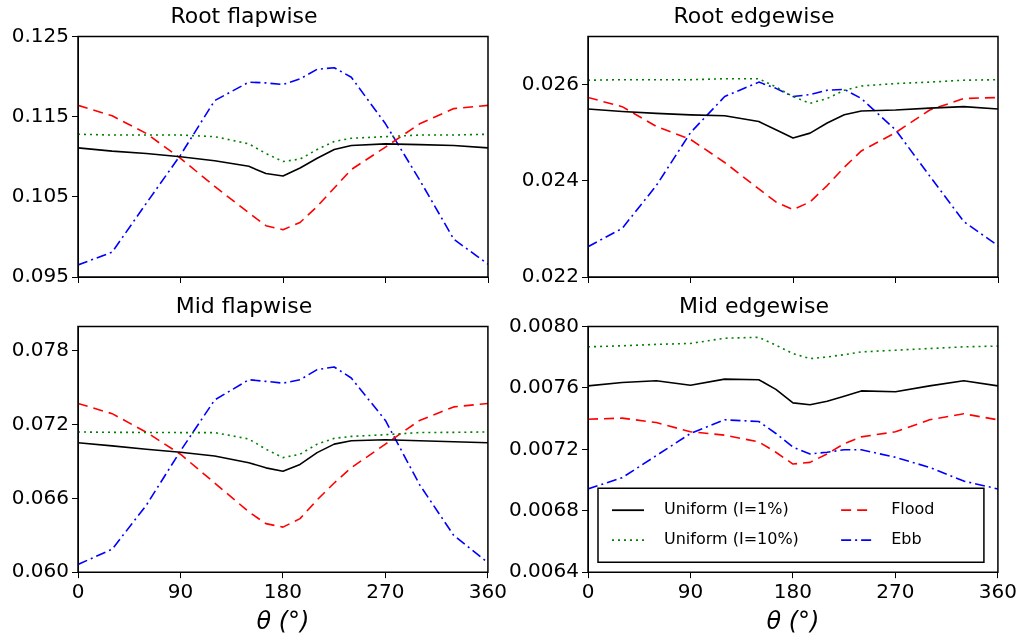 The width and height of the screenshot is (1020, 641). What do you see at coordinates (544, 447) in the screenshot?
I see `y-tick-label: 0.0072` at bounding box center [544, 447].